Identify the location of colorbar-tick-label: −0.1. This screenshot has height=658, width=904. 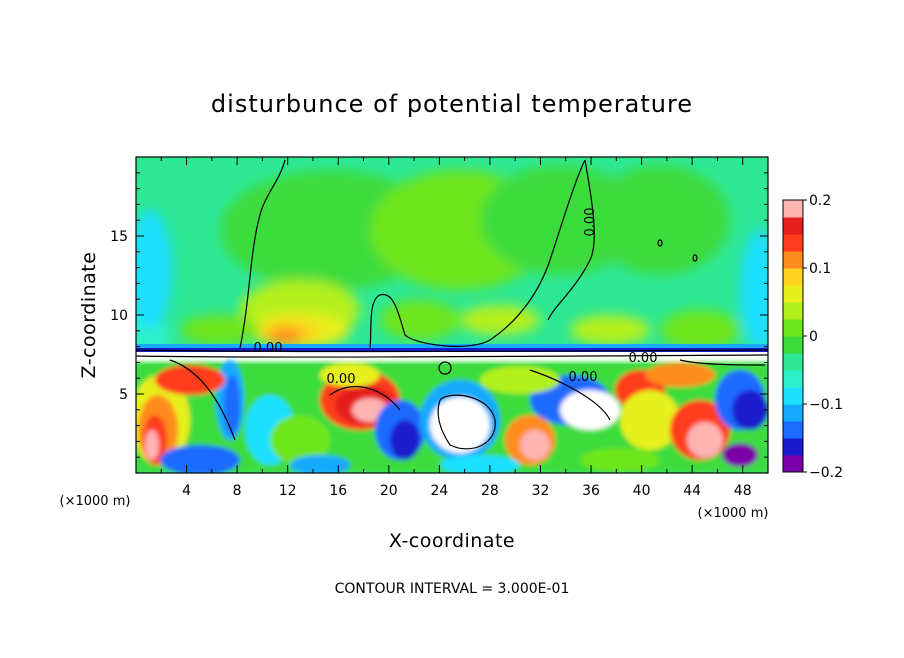
(826, 405).